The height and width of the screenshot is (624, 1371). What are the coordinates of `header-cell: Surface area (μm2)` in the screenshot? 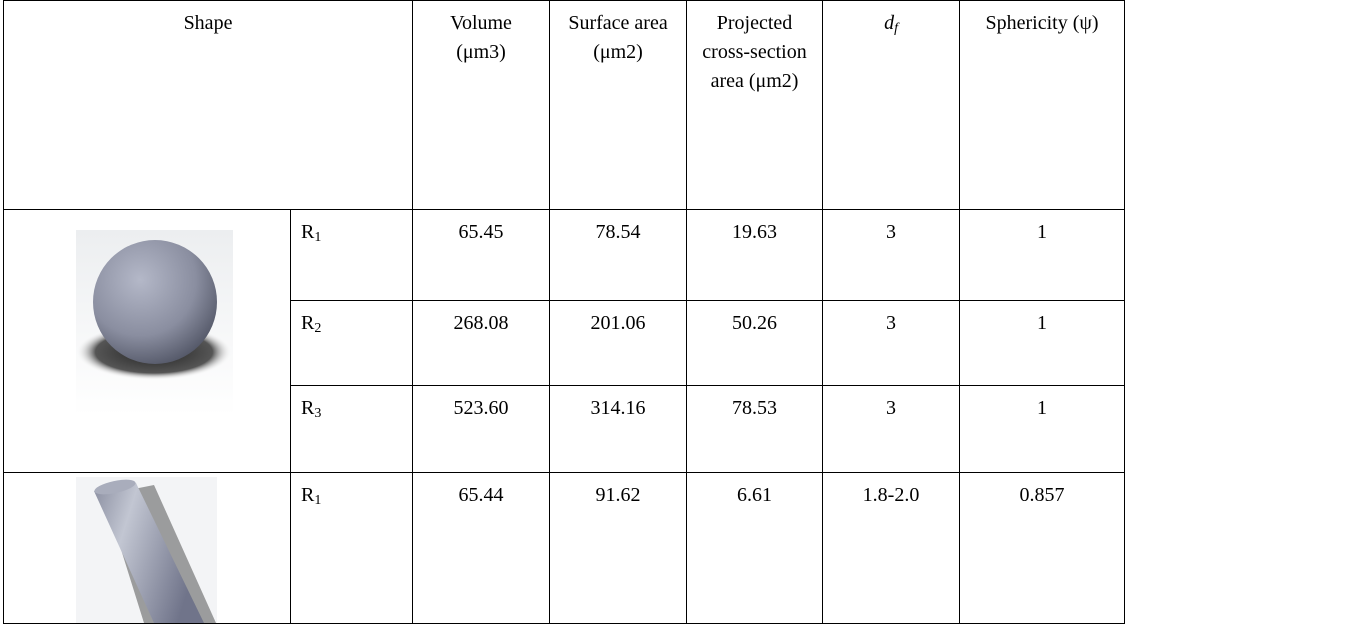 It's located at (618, 105).